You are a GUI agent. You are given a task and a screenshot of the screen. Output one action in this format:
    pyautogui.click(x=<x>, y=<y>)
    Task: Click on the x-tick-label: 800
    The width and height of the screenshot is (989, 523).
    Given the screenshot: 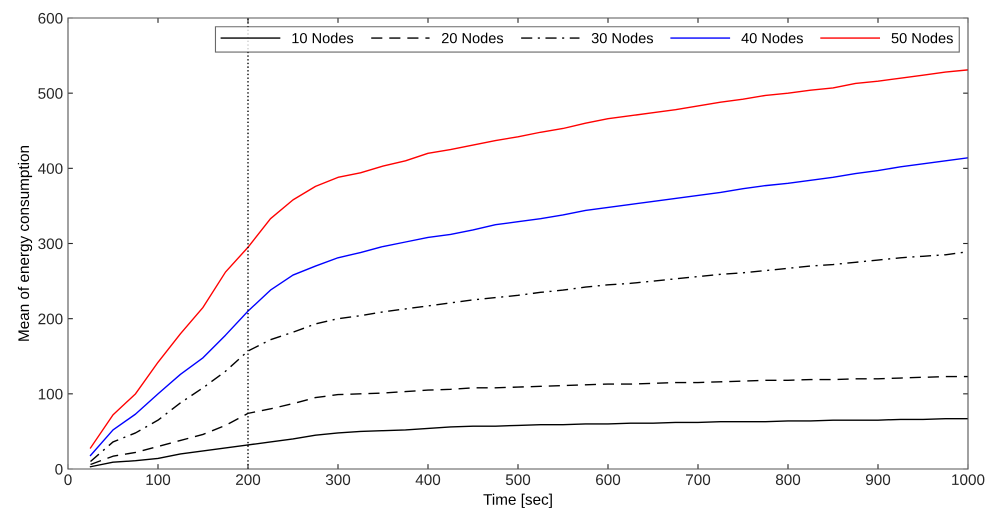 What is the action you would take?
    pyautogui.click(x=788, y=480)
    